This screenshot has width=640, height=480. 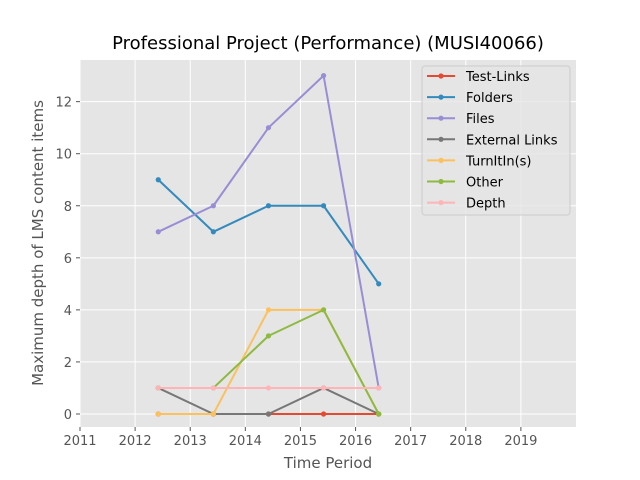 I want to click on legend-item: Test-Links, so click(x=478, y=77).